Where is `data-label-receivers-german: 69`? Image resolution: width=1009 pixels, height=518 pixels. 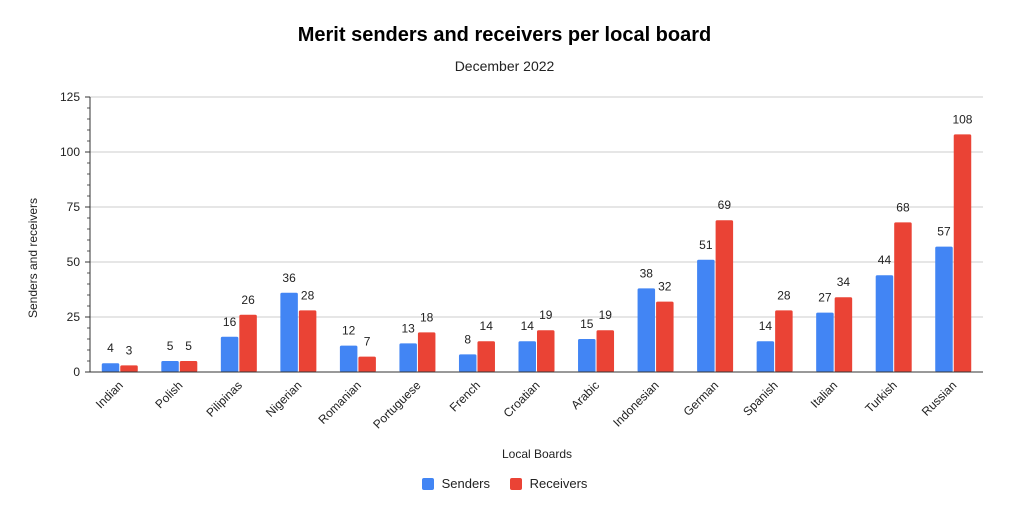
data-label-receivers-german: 69 is located at coordinates (725, 205).